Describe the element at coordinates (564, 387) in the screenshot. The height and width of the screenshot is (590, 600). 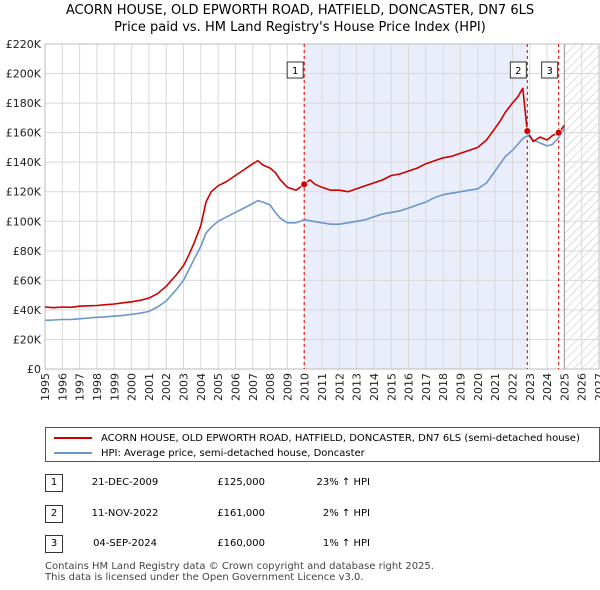
I see `x-tick-label: 2025` at that location.